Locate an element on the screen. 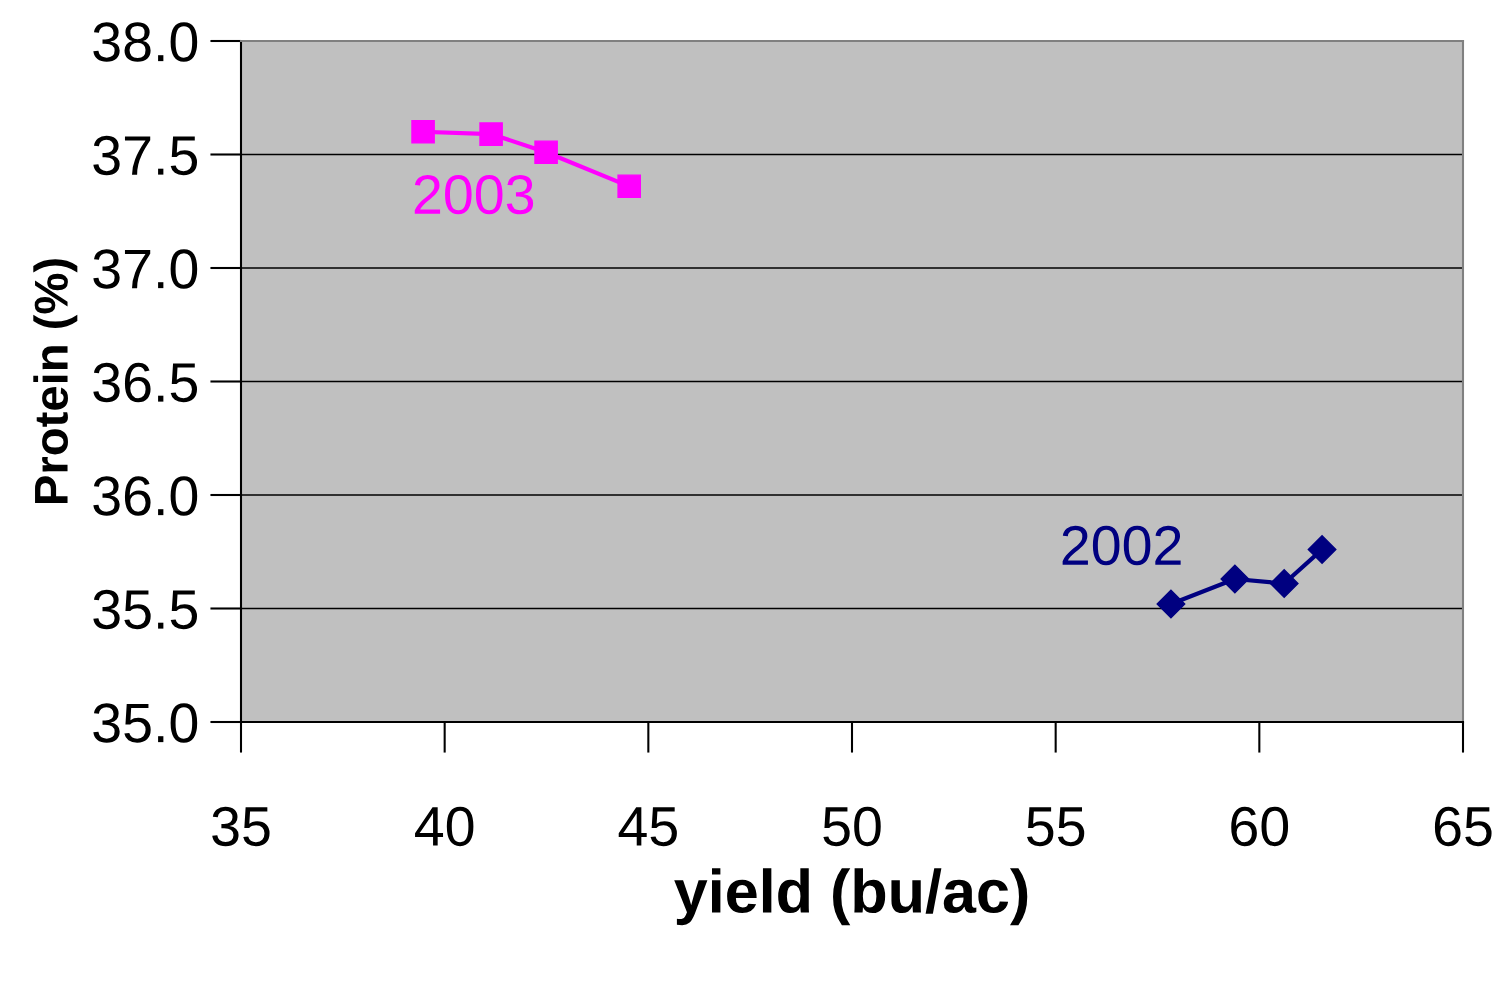 This screenshot has height=988, width=1501. y-tick-label: 37.5 is located at coordinates (145, 155).